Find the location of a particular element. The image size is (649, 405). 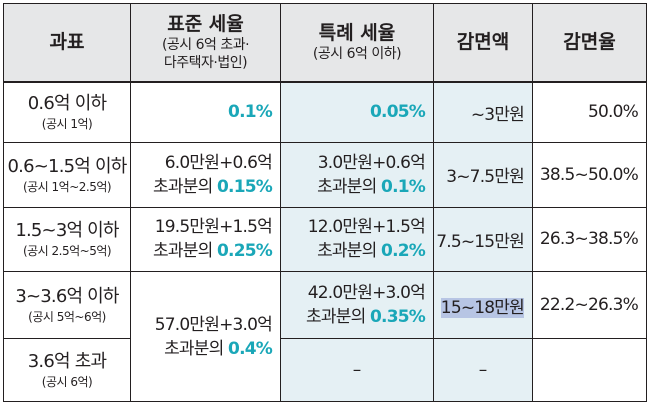

base-cell: 3~3.6억 이하 (공시 5억~6억) is located at coordinates (67, 305).